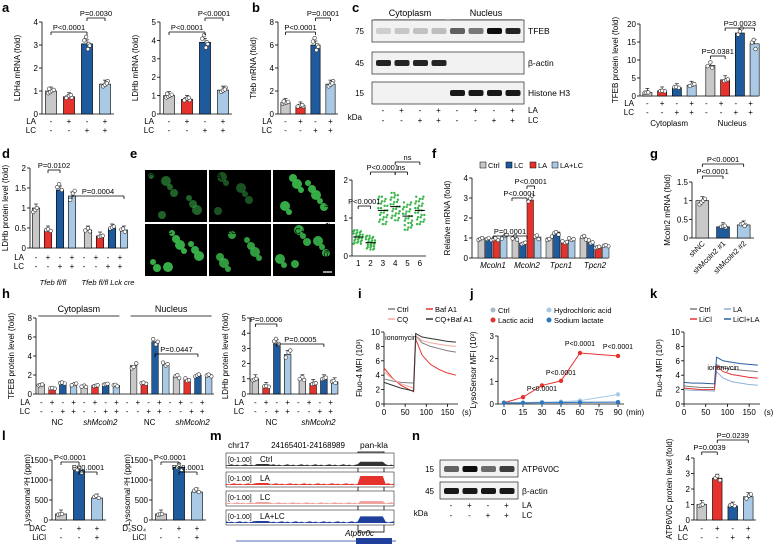  Describe the element at coordinates (214, 271) in the screenshot. I see `micrograph-number: 5` at that location.